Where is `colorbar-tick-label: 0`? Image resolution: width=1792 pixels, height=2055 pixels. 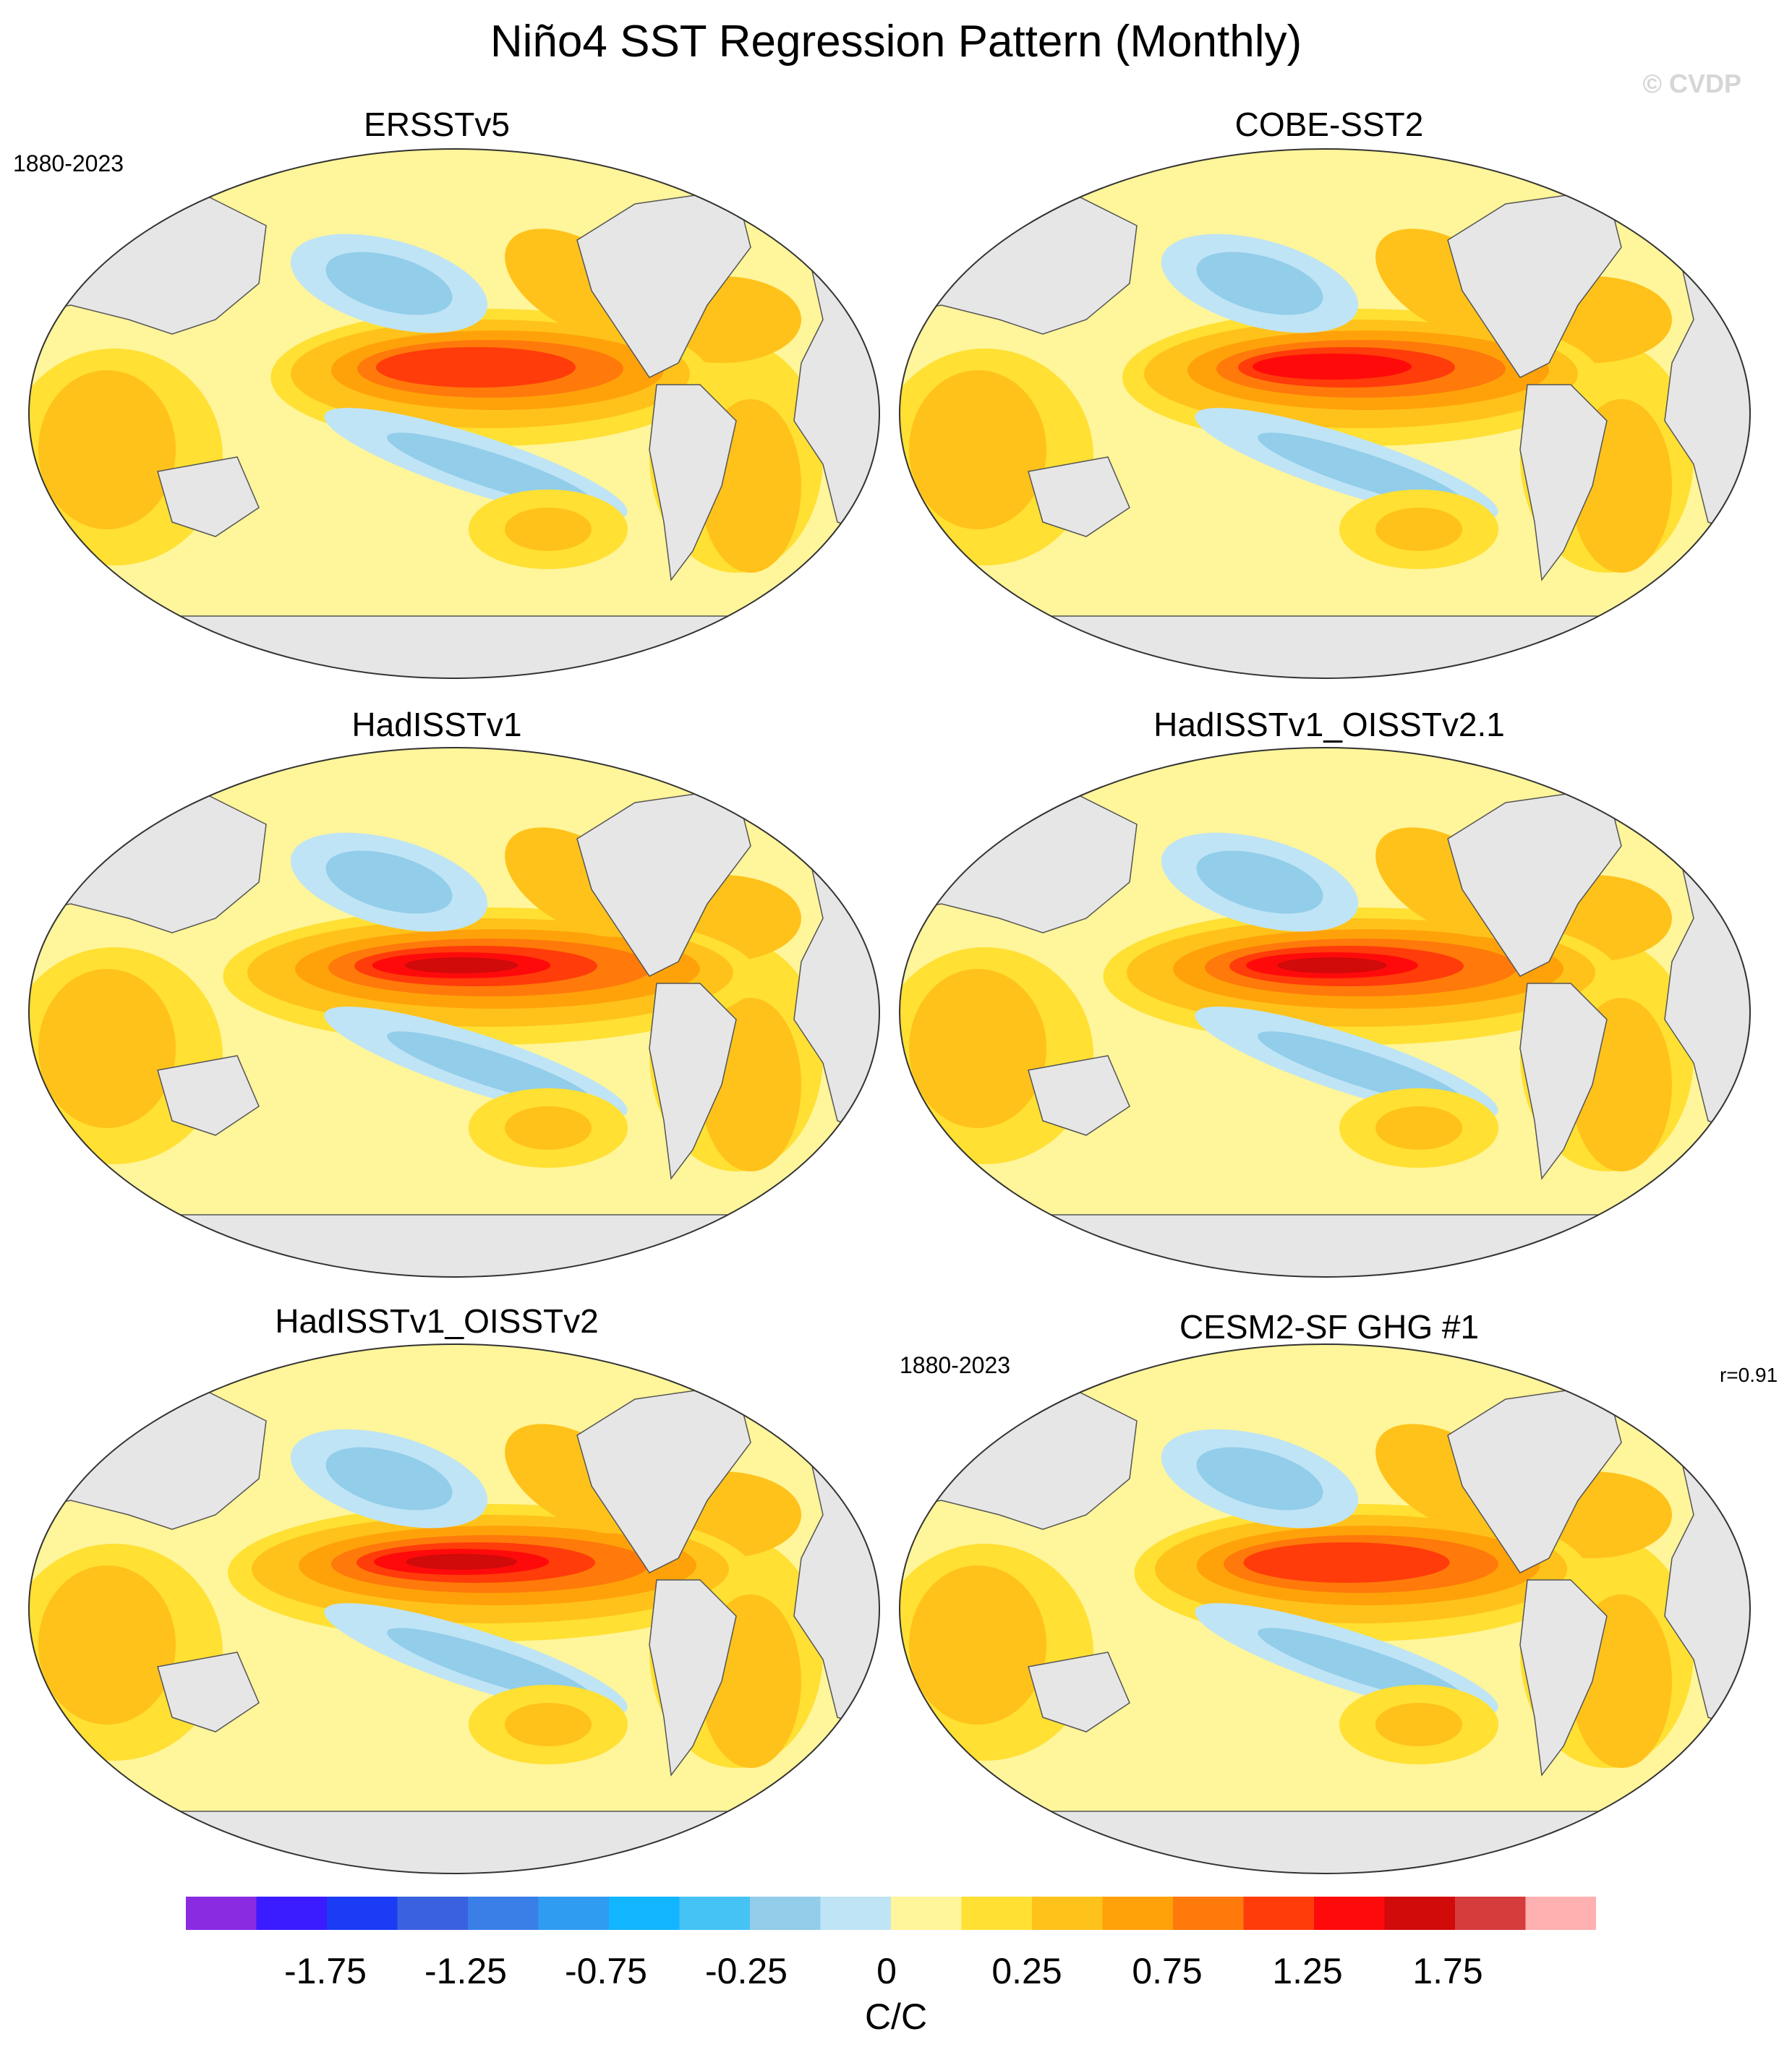 colorbar-tick-label: 0 is located at coordinates (886, 1971).